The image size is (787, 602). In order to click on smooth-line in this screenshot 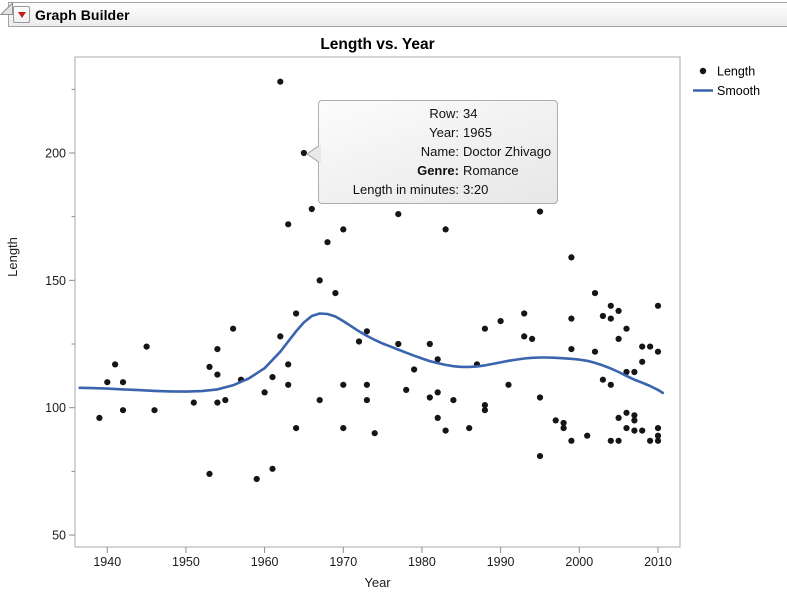, I will do `click(371, 353)`.